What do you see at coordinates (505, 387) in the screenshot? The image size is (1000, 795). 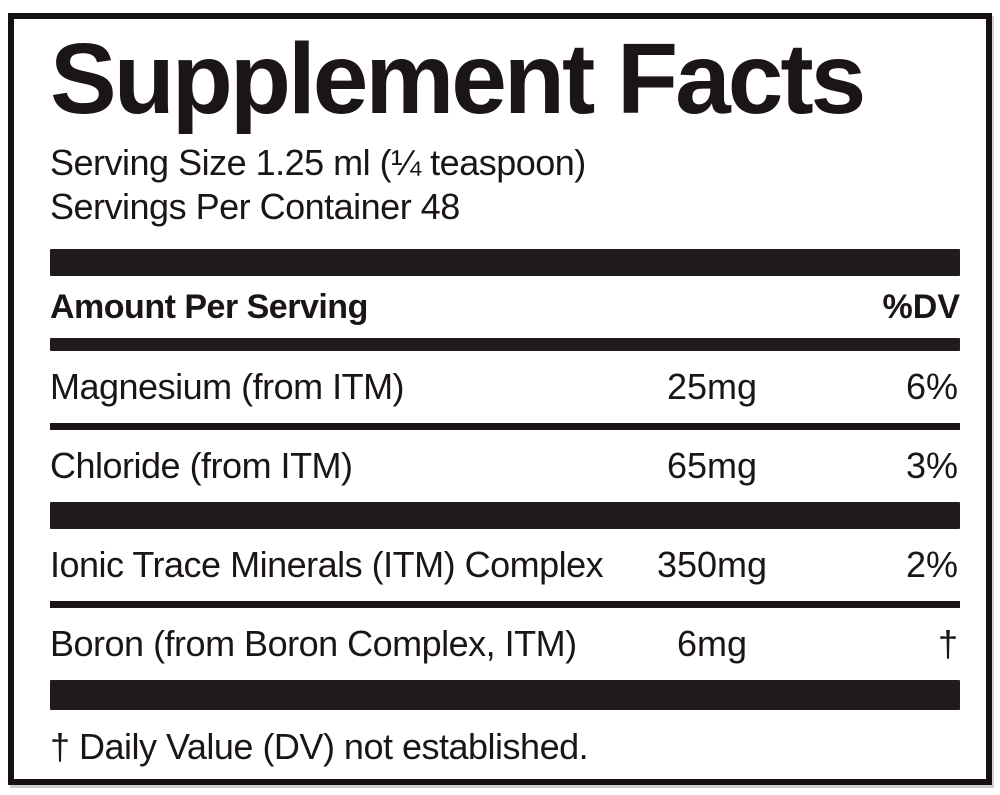 I see `nutrient-row-magnesium: Magnesium (from ITM) 25mg 6%` at bounding box center [505, 387].